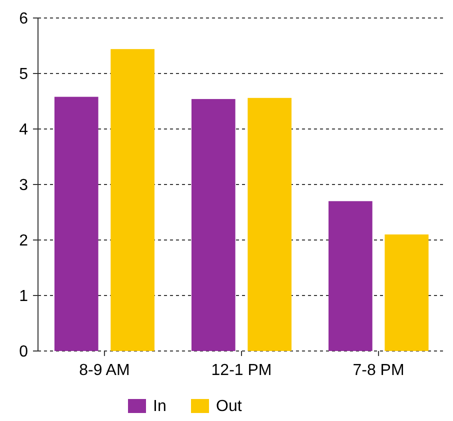 Image resolution: width=453 pixels, height=421 pixels. I want to click on x-tick-label: 8-9 AM, so click(104, 370).